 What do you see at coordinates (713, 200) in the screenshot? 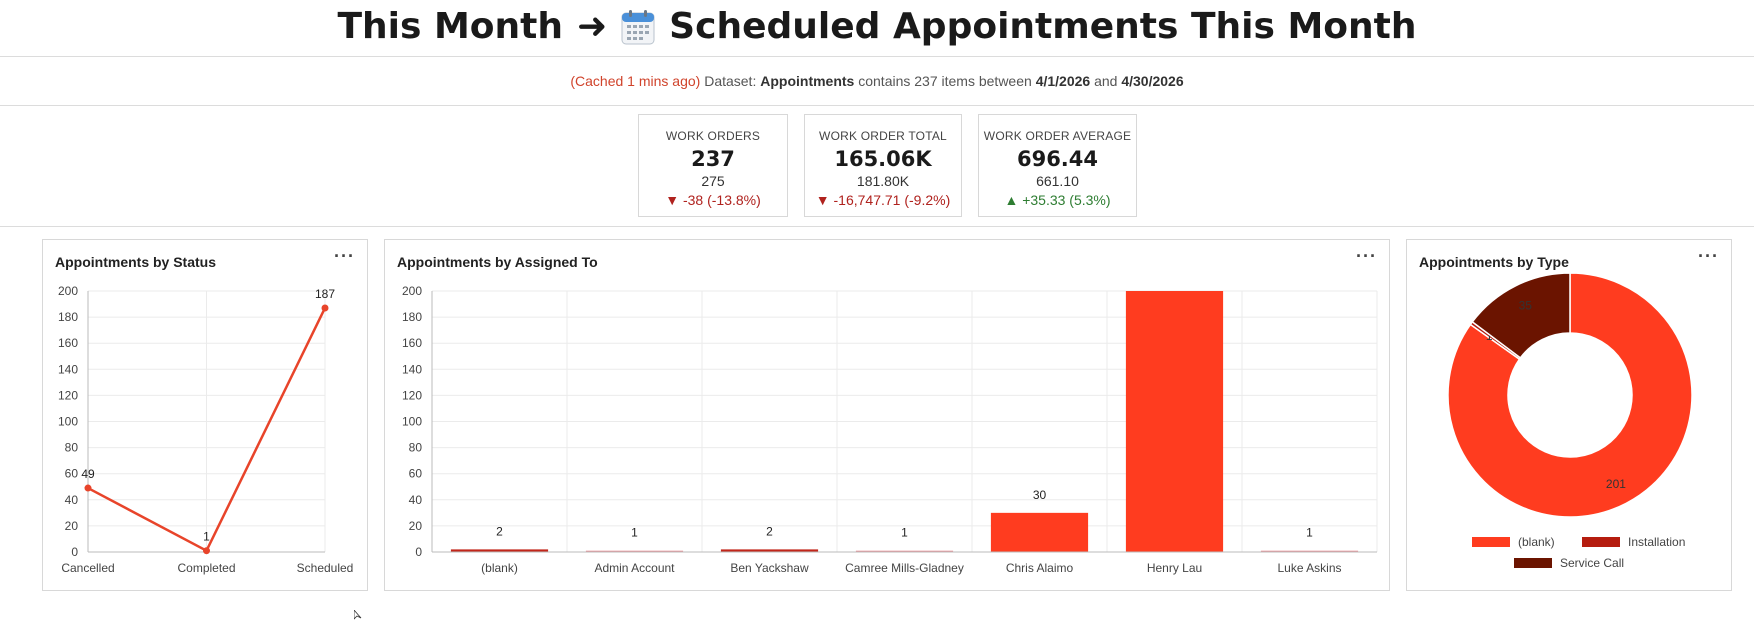
I see `kpi-delta: ▼ -38 (-13.8%)` at bounding box center [713, 200].